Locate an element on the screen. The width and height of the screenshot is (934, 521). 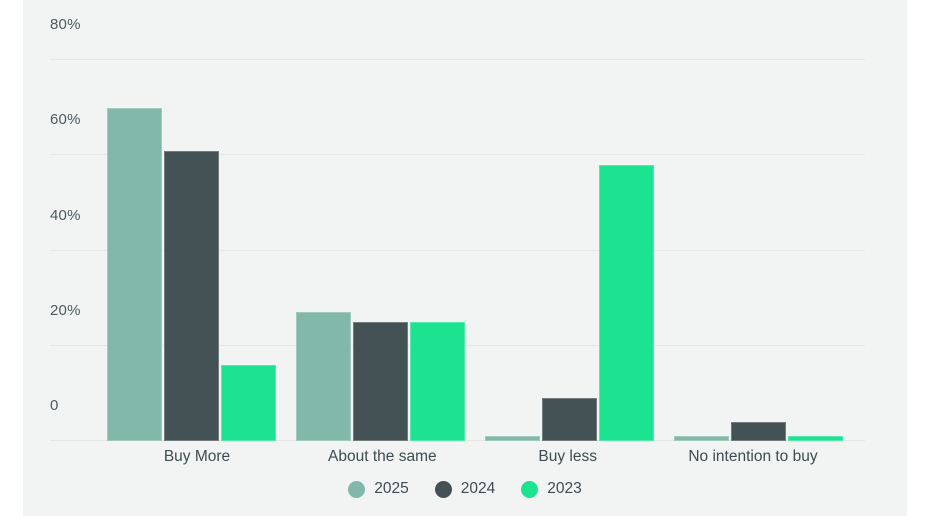
x-category-label: About the same is located at coordinates (382, 456).